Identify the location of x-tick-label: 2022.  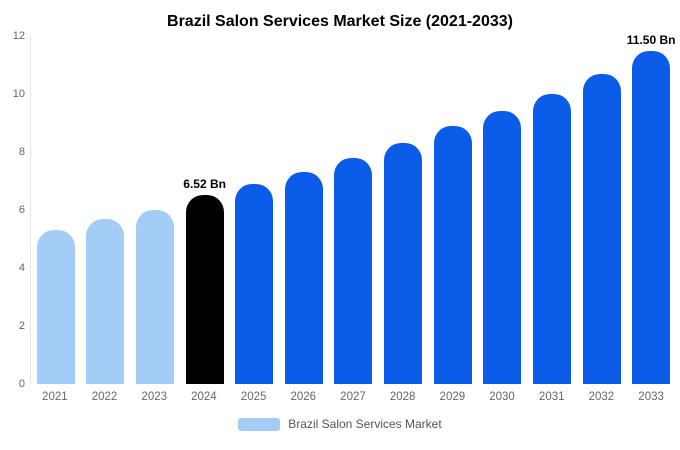
(104, 397).